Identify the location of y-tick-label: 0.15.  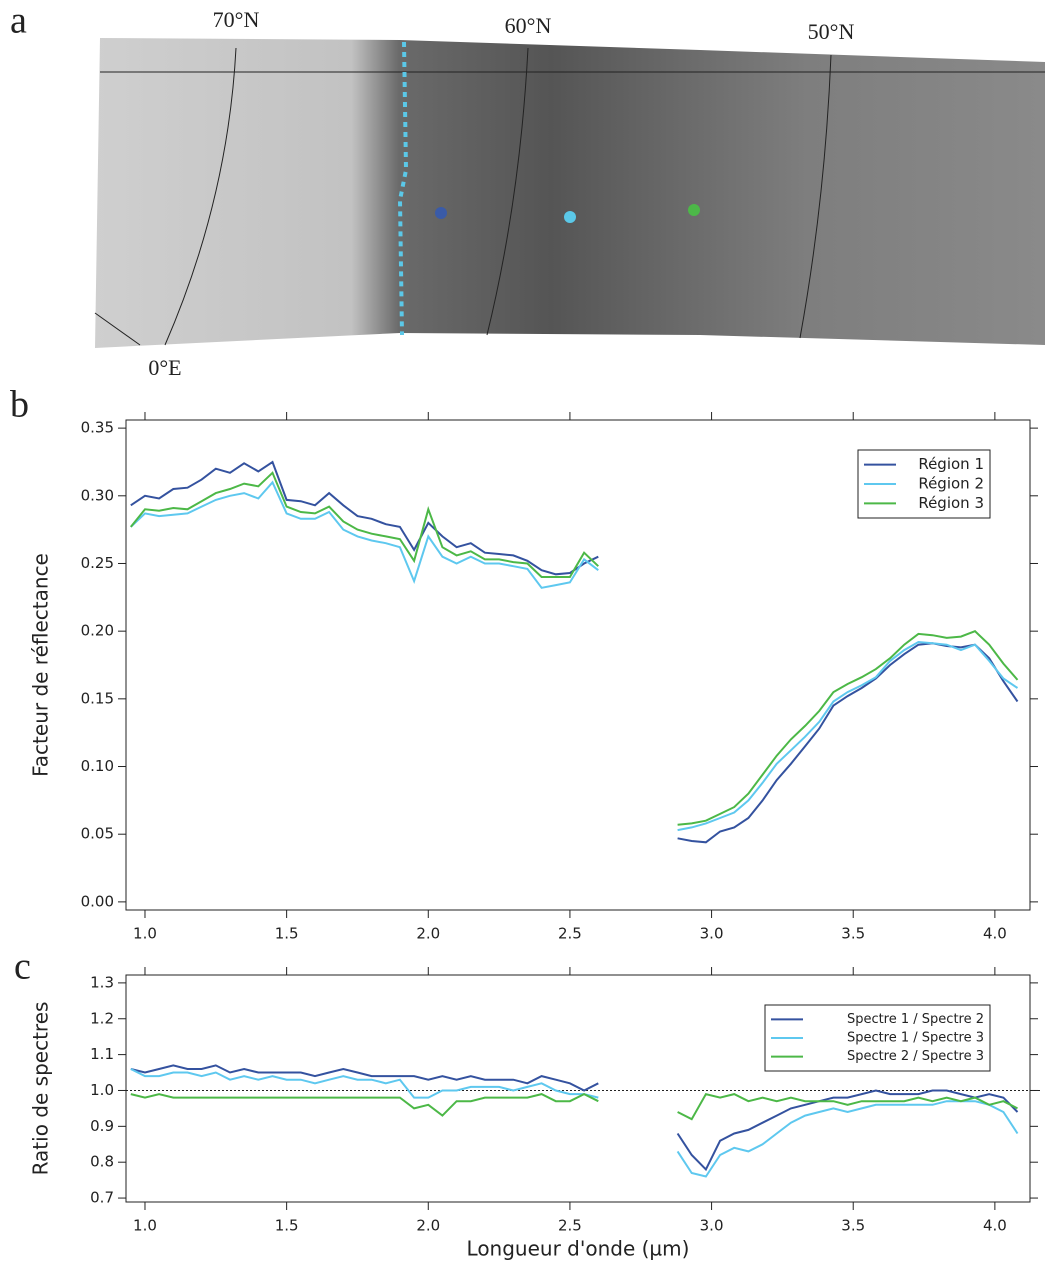
(97, 698).